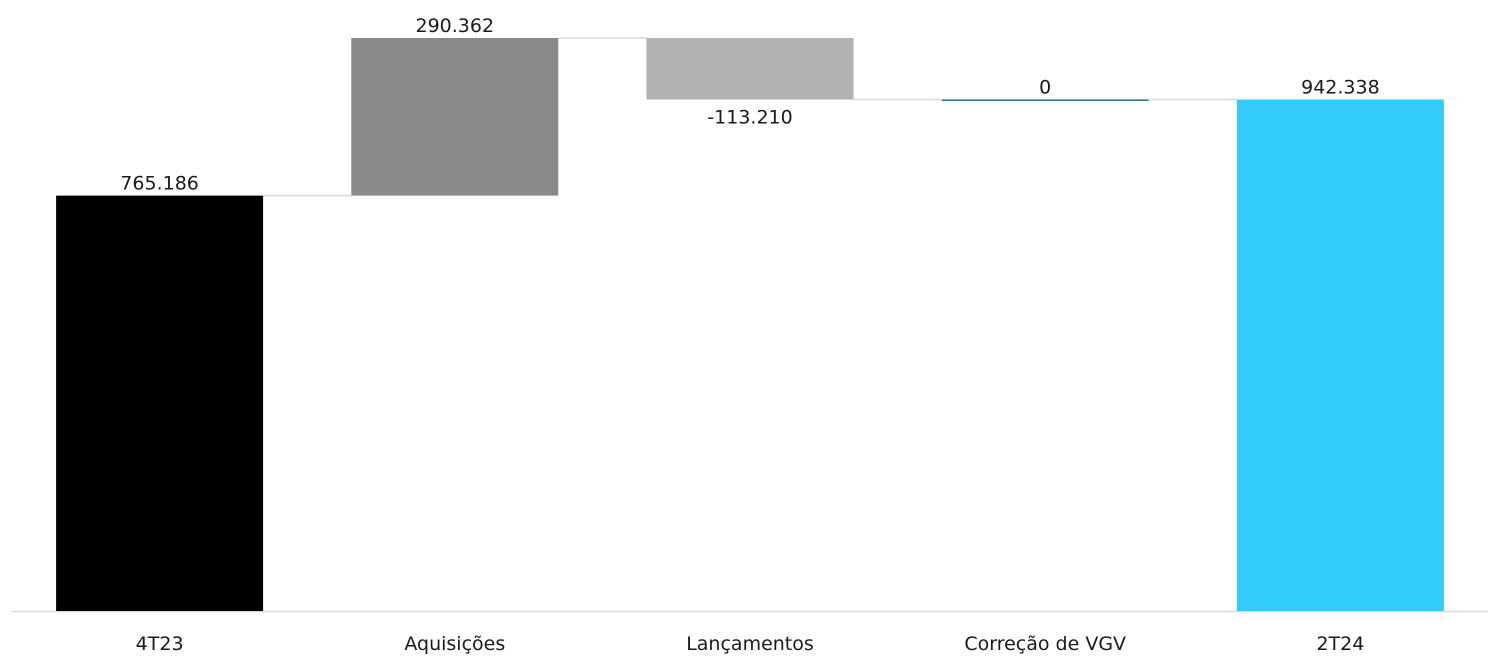  What do you see at coordinates (1045, 644) in the screenshot?
I see `category-label: Correção de VGV` at bounding box center [1045, 644].